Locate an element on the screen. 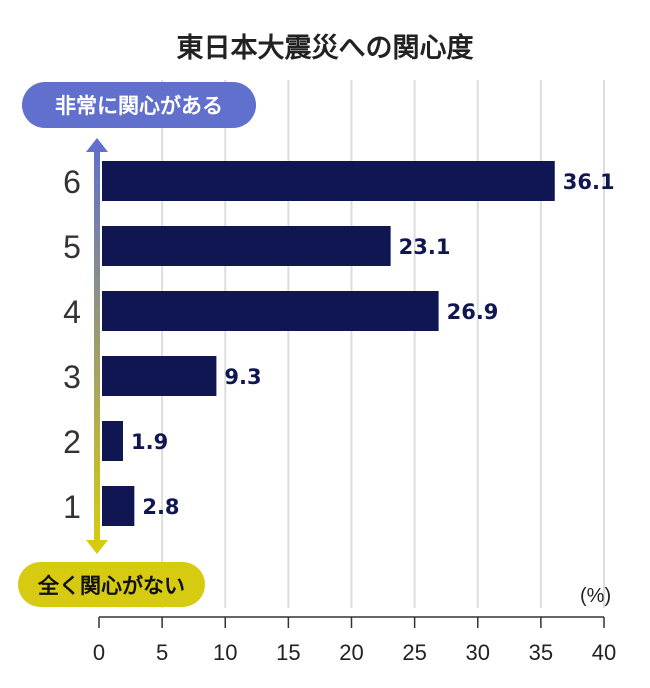 This screenshot has width=650, height=688. data-label: 9.3 is located at coordinates (242, 377).